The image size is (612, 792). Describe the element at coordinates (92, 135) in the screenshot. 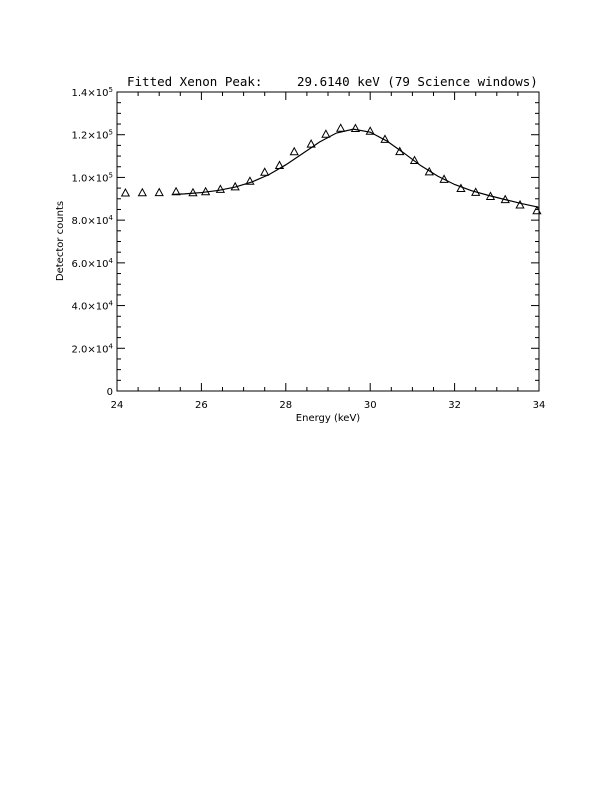

I see `y-tick-label: 1.2×10⁵` at that location.